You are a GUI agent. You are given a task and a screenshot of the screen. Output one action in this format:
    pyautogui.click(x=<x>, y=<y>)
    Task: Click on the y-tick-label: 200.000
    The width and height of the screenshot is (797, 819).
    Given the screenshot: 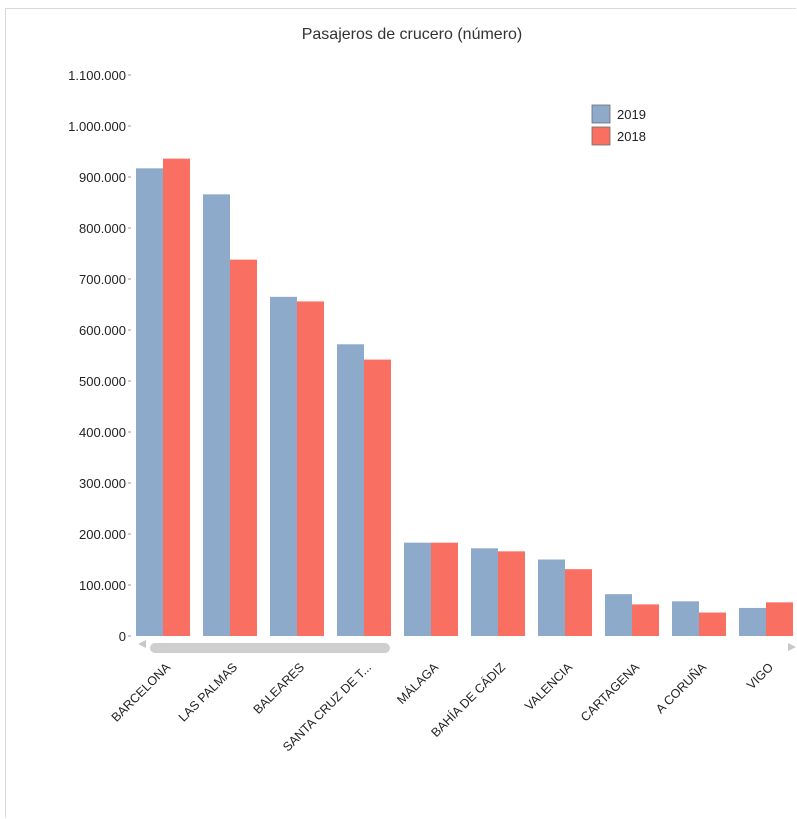 What is the action you would take?
    pyautogui.click(x=102, y=534)
    